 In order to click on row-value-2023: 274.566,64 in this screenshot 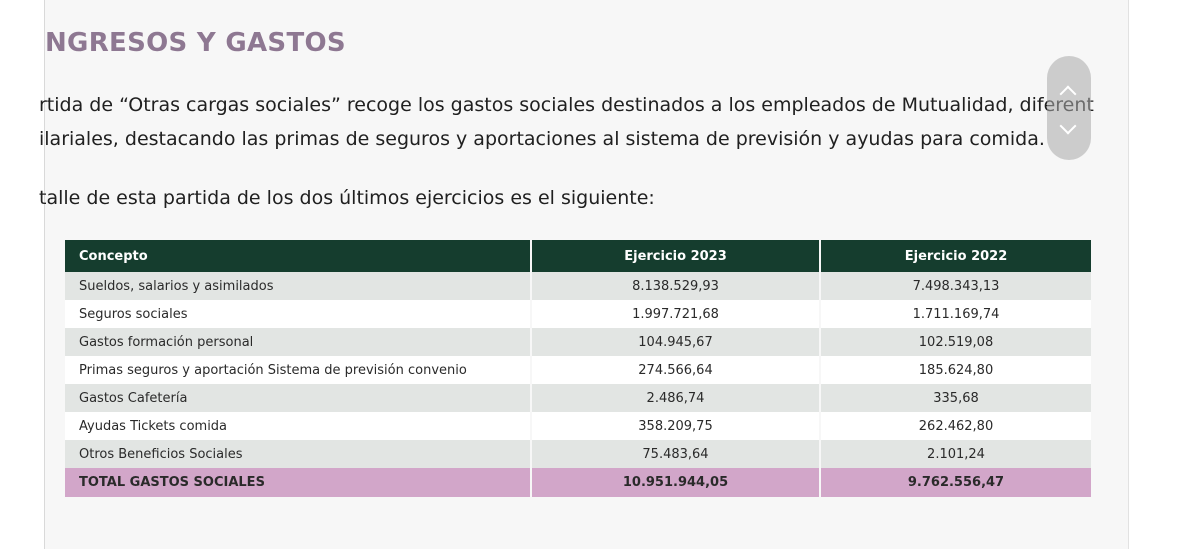, I will do `click(676, 370)`.